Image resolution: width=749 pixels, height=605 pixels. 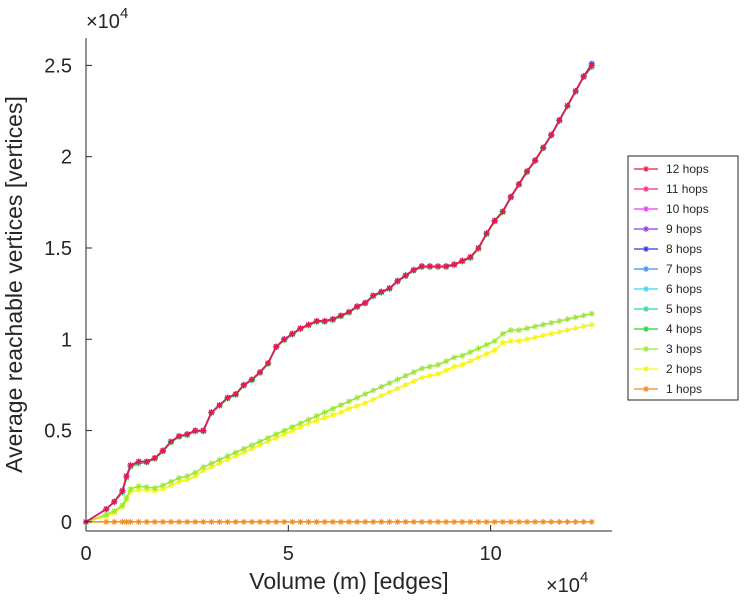 I want to click on legend-label: 10 hops, so click(x=687, y=209).